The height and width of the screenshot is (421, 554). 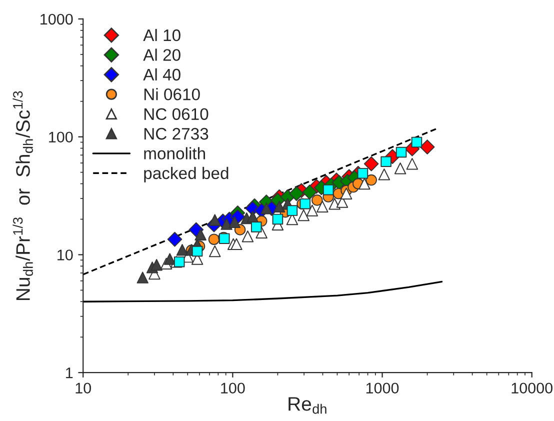 What do you see at coordinates (56, 19) in the screenshot?
I see `y-tick-label: 1000` at bounding box center [56, 19].